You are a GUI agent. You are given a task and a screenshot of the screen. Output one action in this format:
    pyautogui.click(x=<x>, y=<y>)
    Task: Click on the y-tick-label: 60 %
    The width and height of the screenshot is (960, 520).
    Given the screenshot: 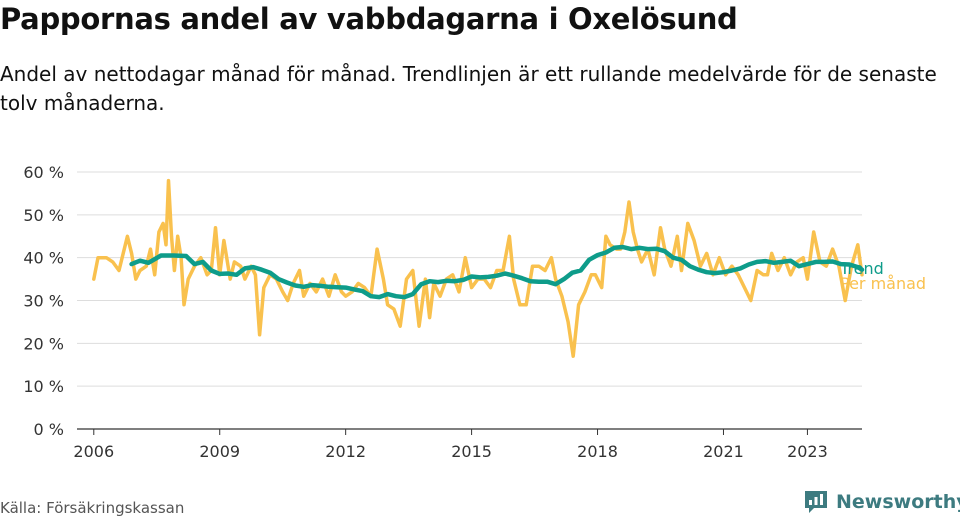 What is the action you would take?
    pyautogui.click(x=43, y=172)
    